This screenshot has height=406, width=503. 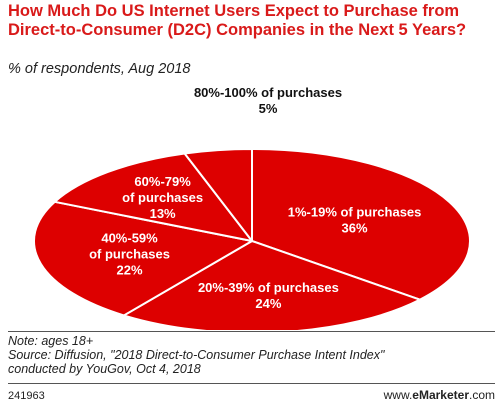 I want to click on slice-value-label: 22%, so click(x=130, y=269).